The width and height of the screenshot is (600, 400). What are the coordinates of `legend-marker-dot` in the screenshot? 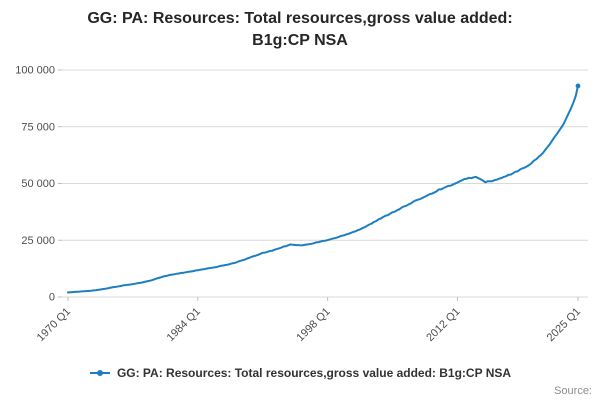 It's located at (99, 373).